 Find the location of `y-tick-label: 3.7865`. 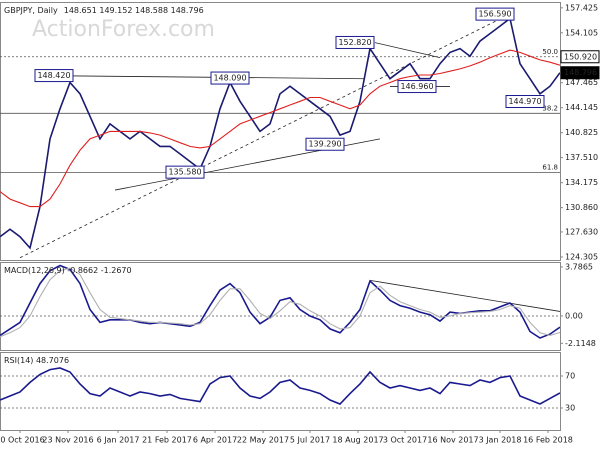

y-tick-label: 3.7865 is located at coordinates (579, 266).